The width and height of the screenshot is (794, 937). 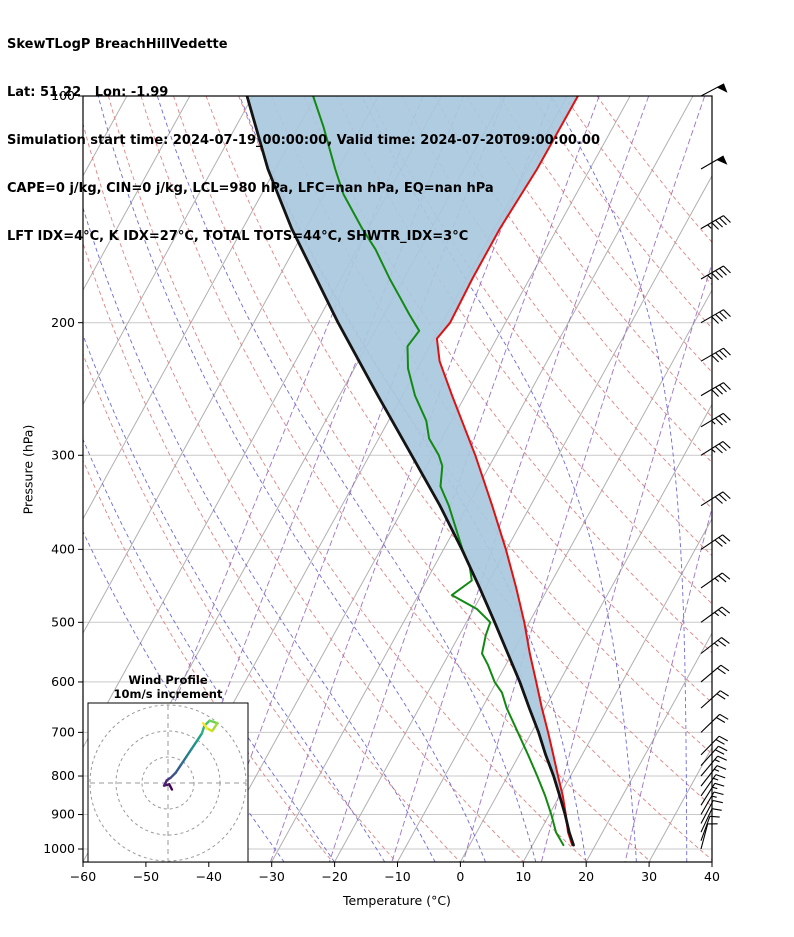 I want to click on wind-barb-flag, so click(x=722, y=88).